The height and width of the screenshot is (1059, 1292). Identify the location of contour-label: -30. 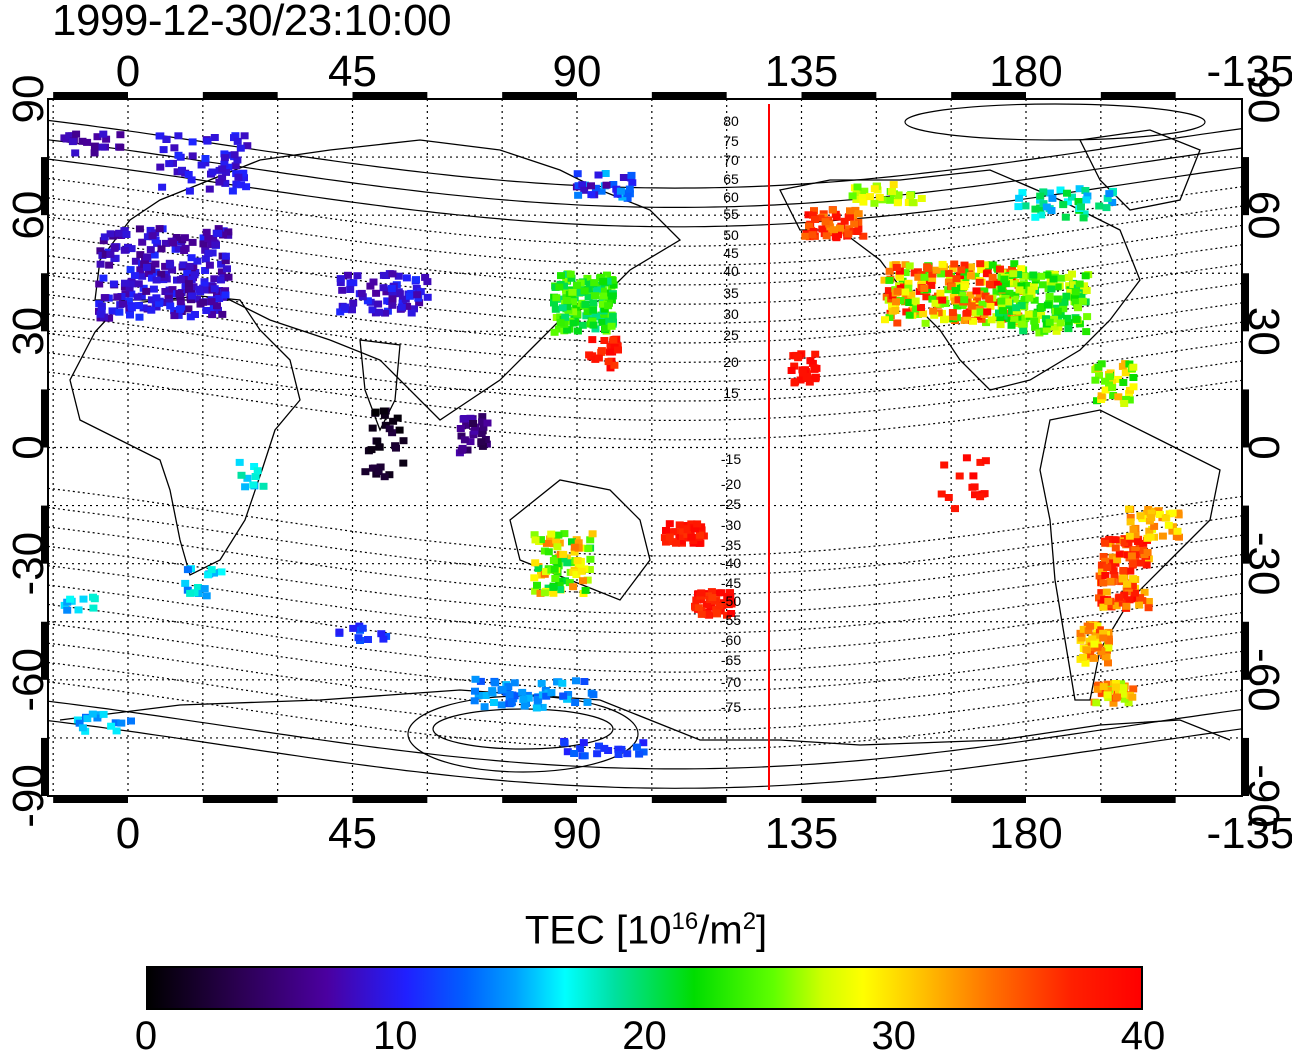
(731, 525).